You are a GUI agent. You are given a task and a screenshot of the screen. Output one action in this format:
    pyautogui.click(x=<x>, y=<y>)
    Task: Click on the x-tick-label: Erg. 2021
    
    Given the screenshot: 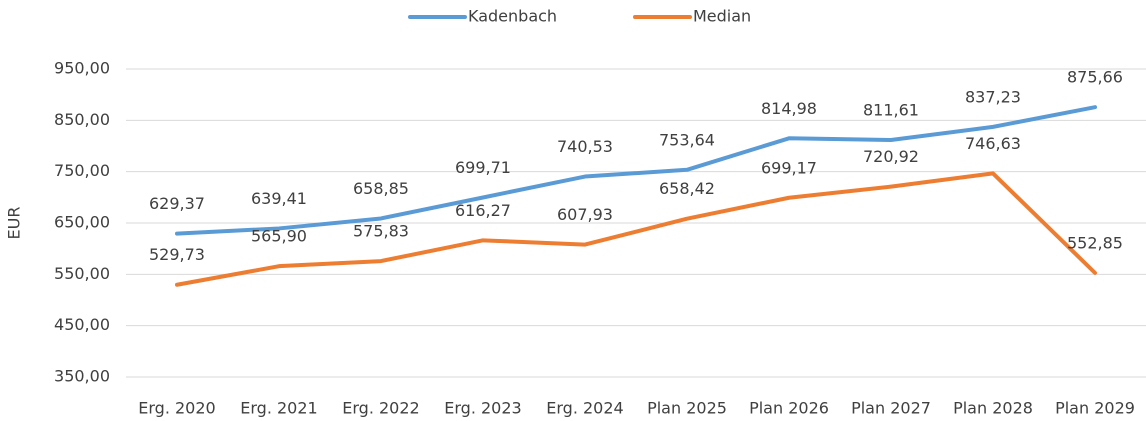 What is the action you would take?
    pyautogui.click(x=278, y=408)
    